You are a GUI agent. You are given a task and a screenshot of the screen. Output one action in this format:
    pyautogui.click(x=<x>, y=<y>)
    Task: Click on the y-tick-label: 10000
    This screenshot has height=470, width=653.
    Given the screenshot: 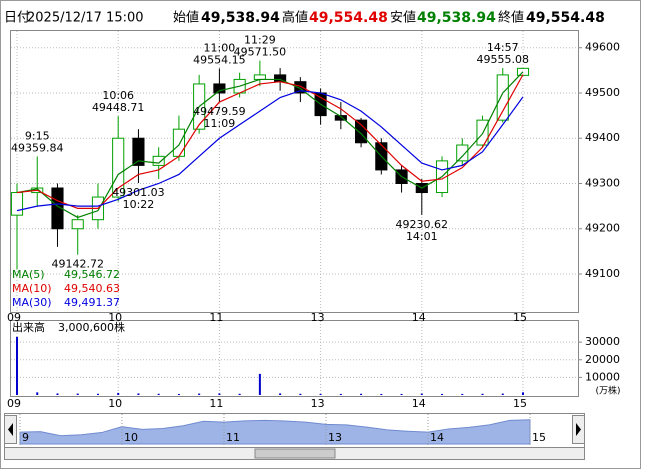 What is the action you would take?
    pyautogui.click(x=602, y=376)
    